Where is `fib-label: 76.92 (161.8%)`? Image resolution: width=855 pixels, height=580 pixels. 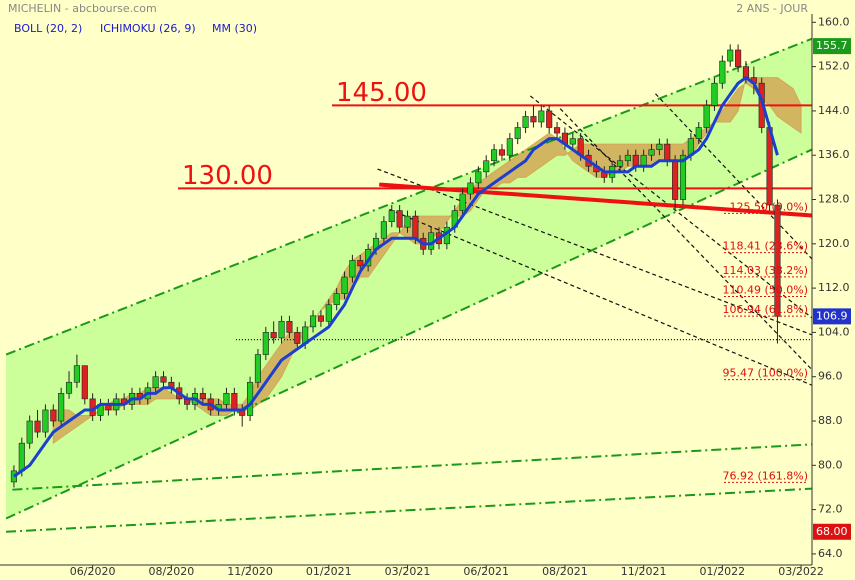 fib-label: 76.92 (161.8%) is located at coordinates (765, 475).